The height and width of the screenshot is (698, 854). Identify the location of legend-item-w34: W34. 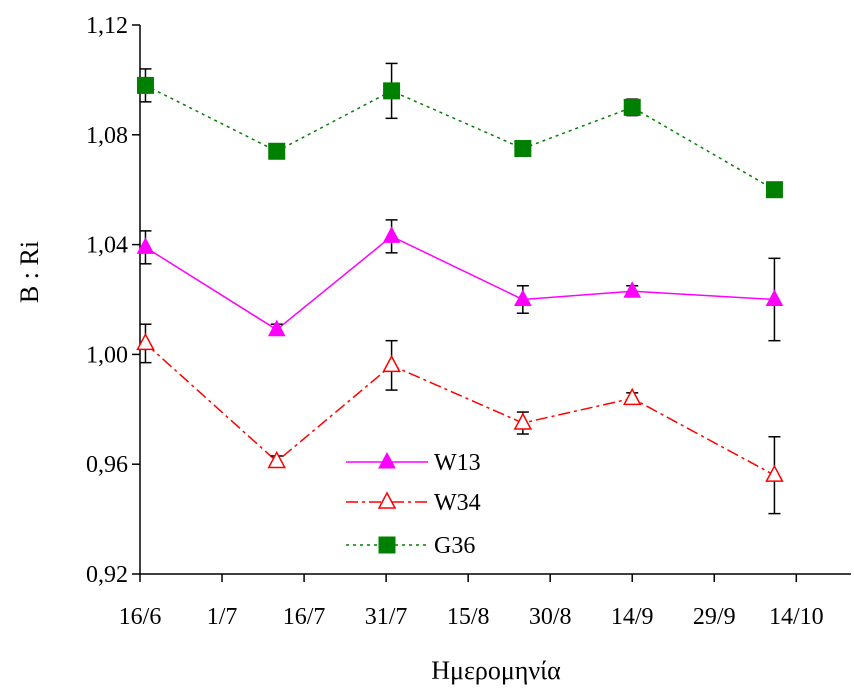
(413, 503).